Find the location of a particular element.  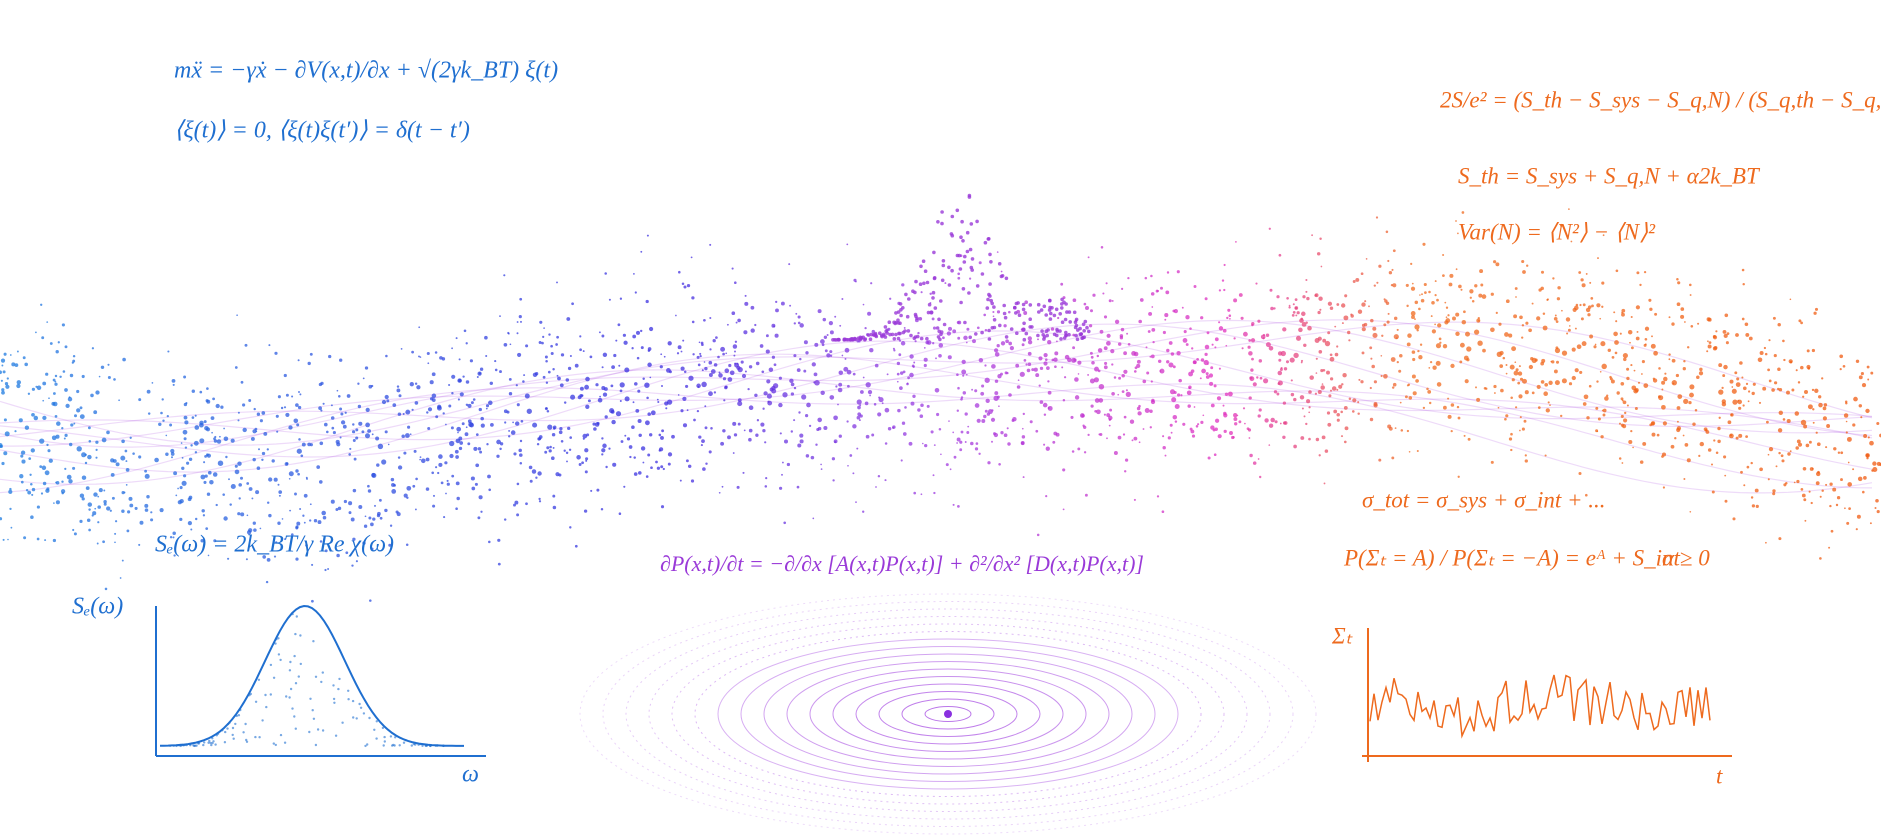

orbit is located at coordinates (948, 714).